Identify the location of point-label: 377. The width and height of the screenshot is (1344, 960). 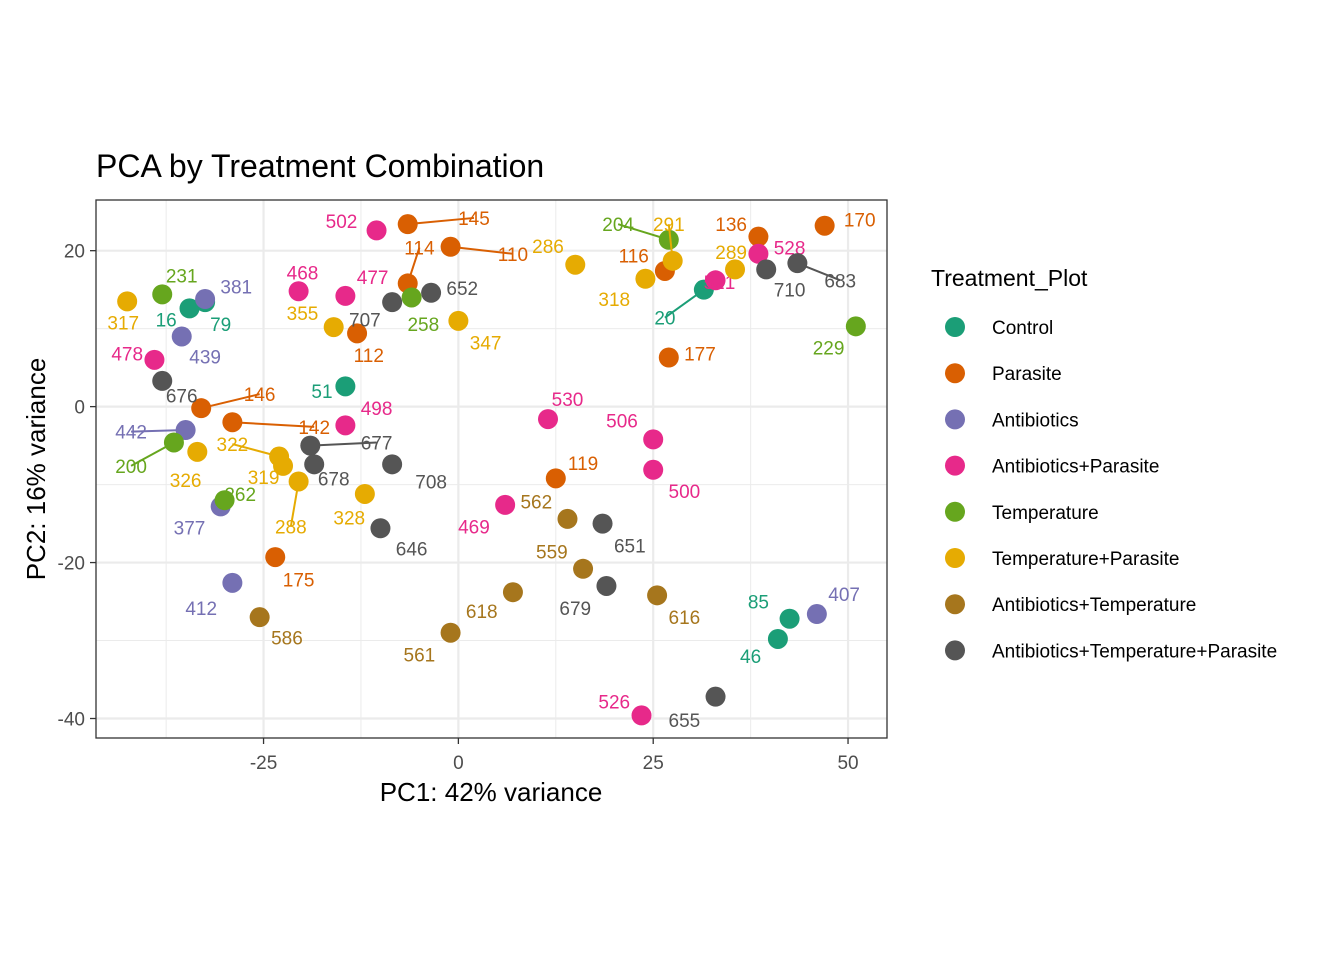
(190, 528).